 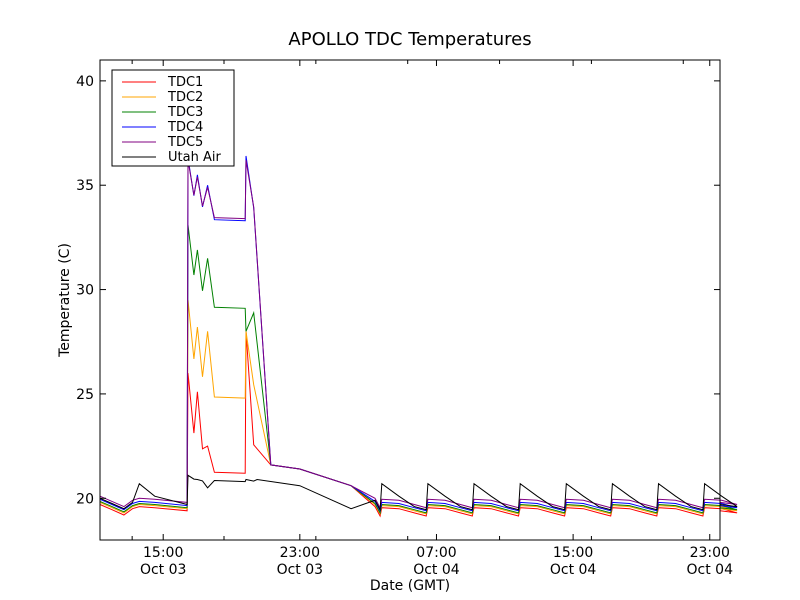 What do you see at coordinates (85, 291) in the screenshot?
I see `y-tick-label: 30` at bounding box center [85, 291].